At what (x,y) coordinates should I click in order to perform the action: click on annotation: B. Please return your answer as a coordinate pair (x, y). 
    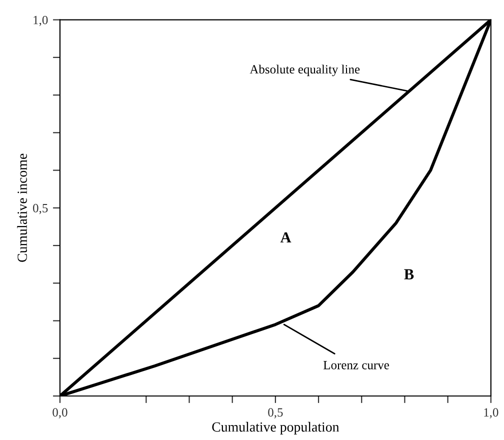
    Looking at the image, I should click on (409, 274).